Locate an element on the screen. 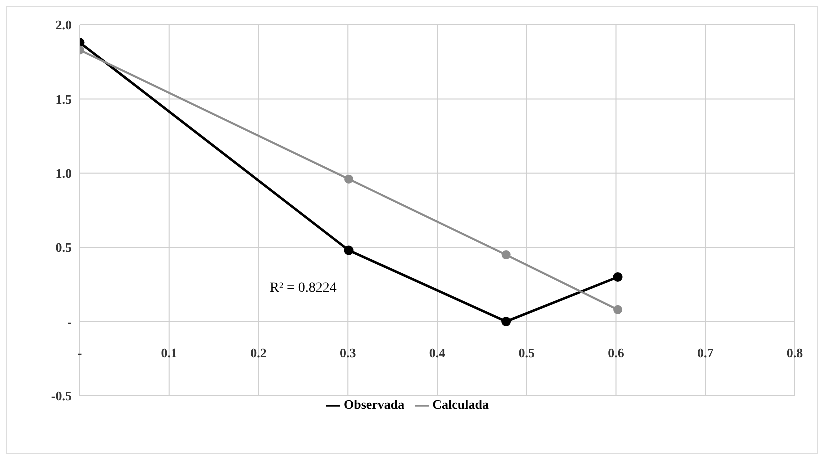 The image size is (824, 460). y-tick-label: 1.5 is located at coordinates (64, 99).